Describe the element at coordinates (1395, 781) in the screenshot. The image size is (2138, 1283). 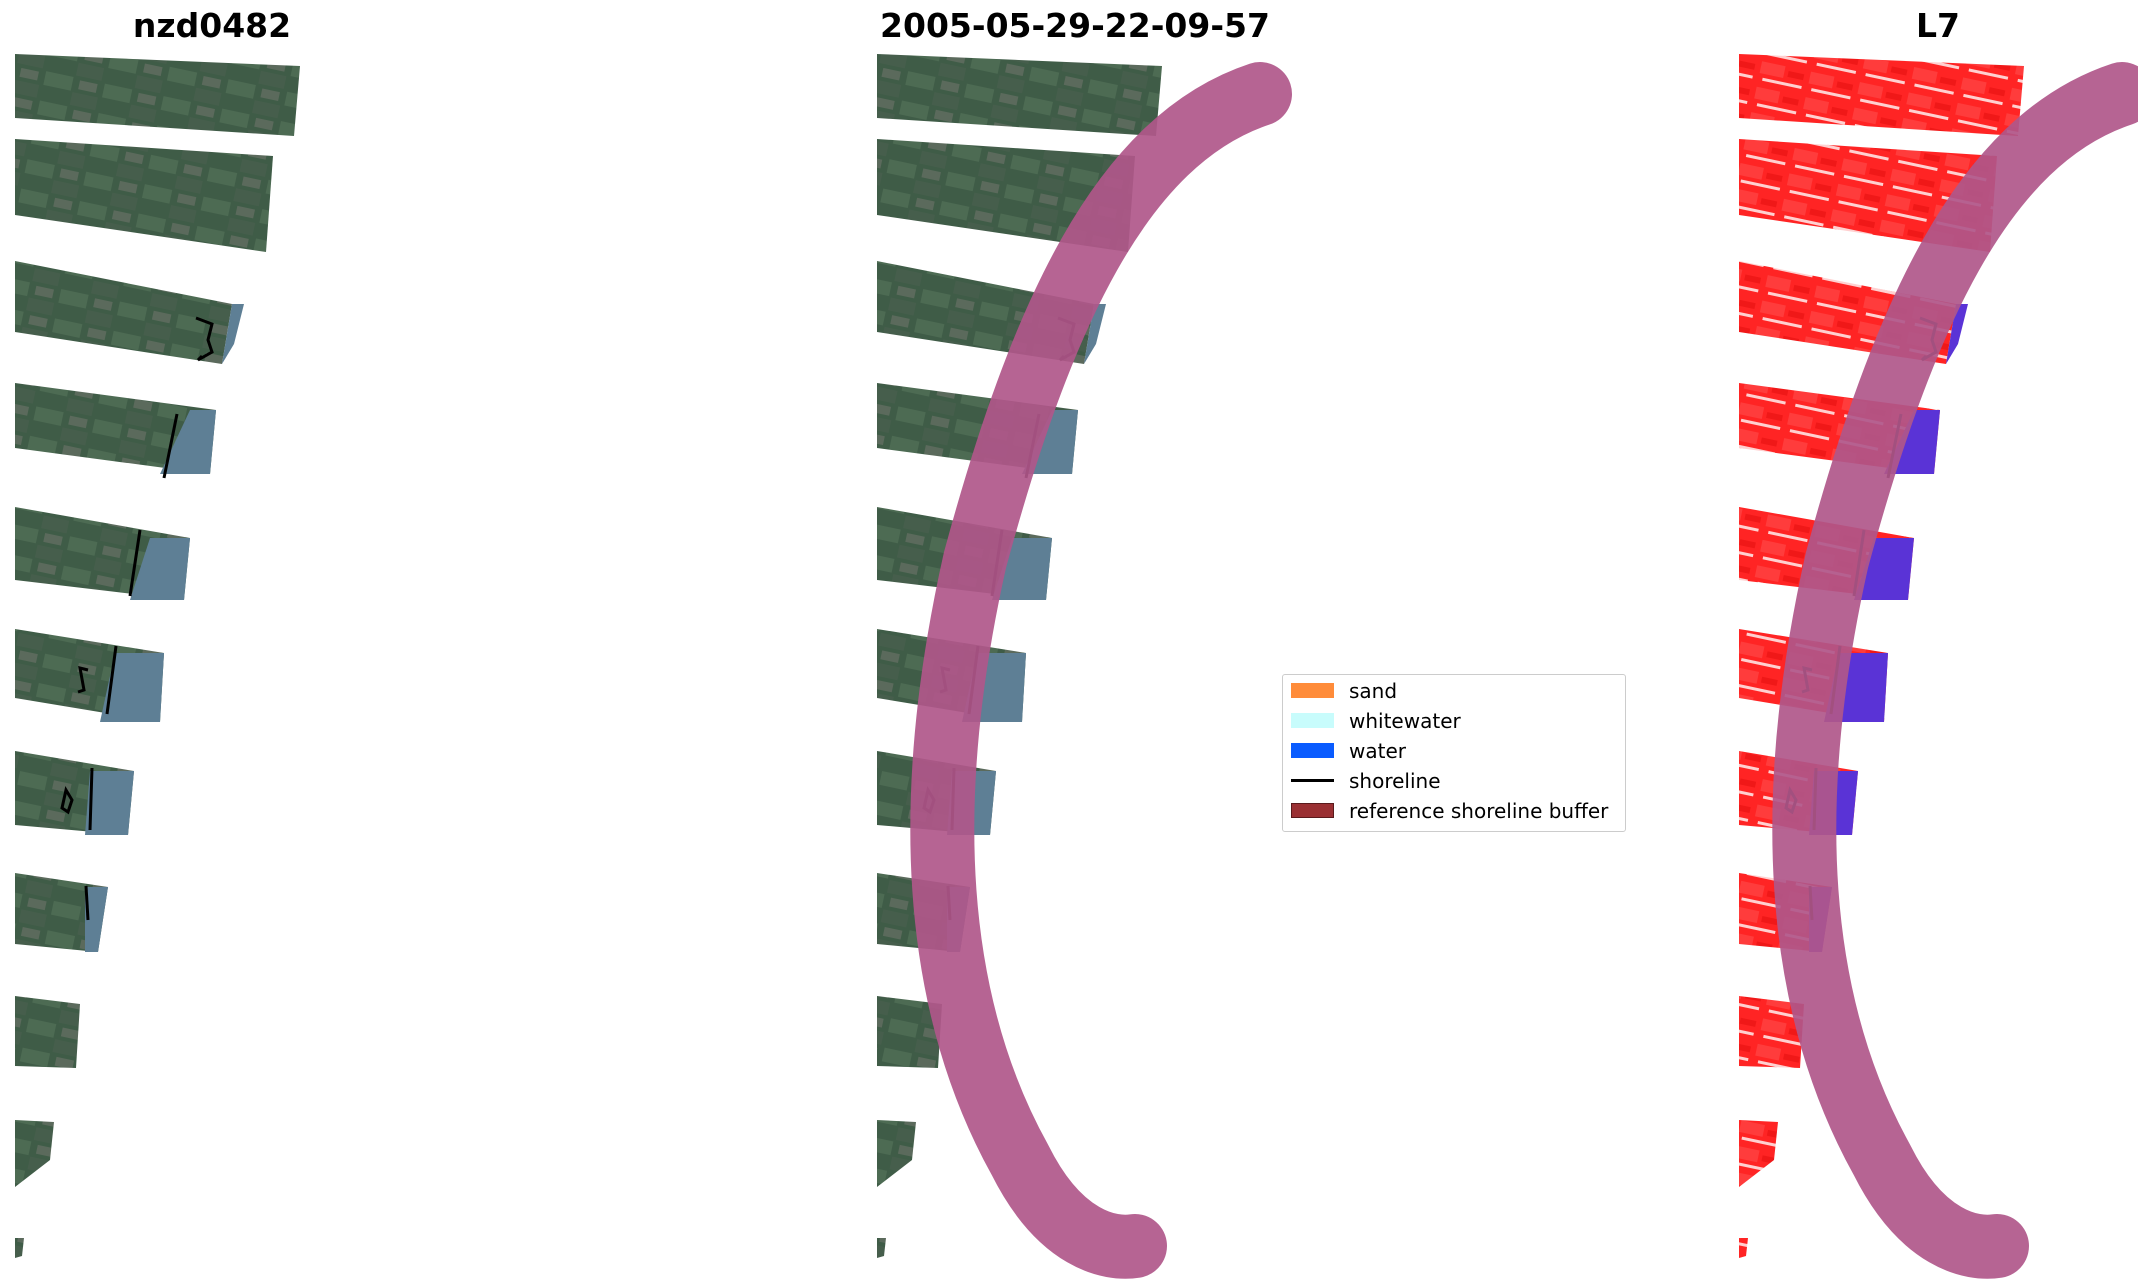
I see `legend-label: shoreline` at that location.